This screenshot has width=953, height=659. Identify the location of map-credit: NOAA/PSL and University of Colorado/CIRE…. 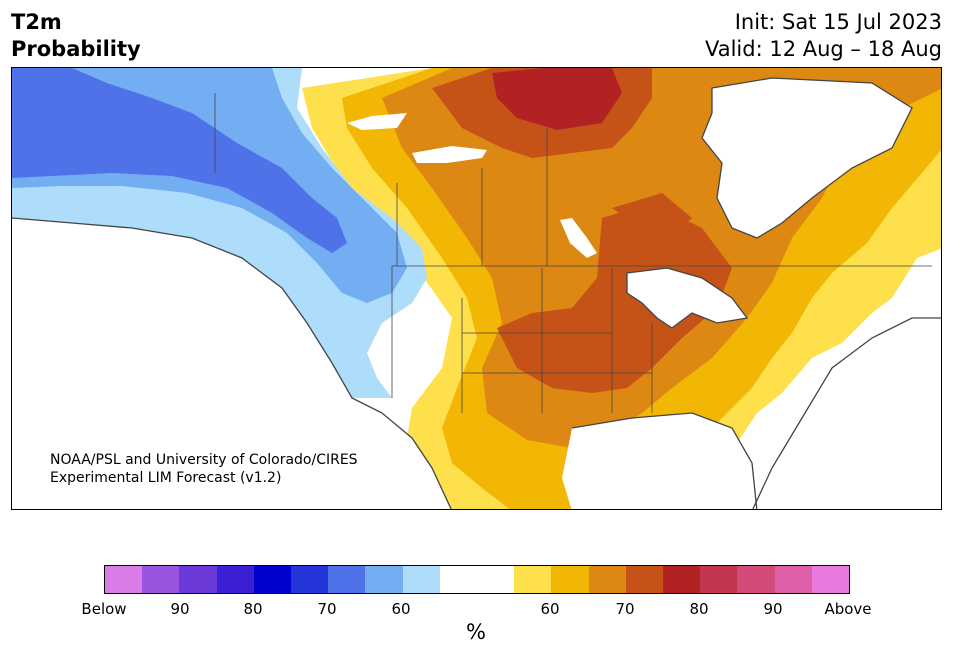
(204, 469).